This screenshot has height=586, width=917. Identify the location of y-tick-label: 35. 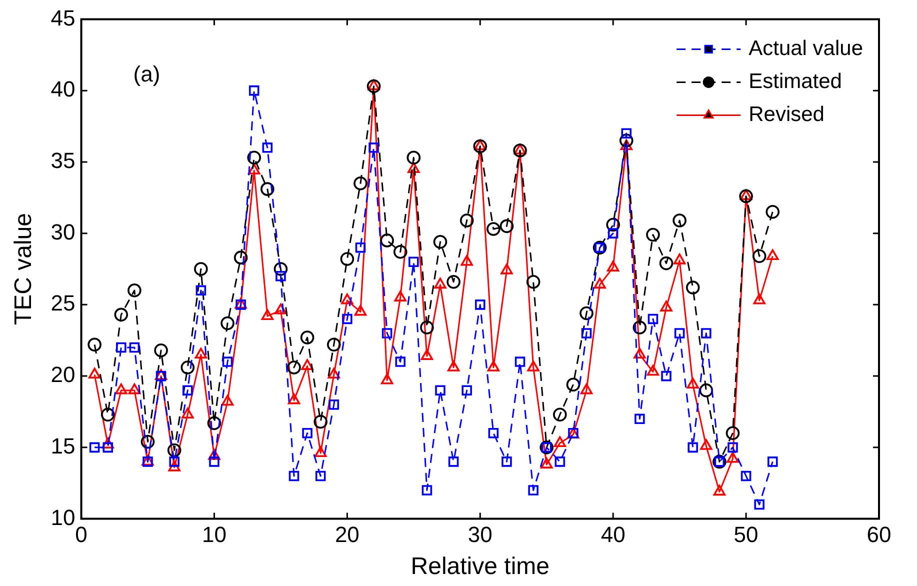
(63, 161).